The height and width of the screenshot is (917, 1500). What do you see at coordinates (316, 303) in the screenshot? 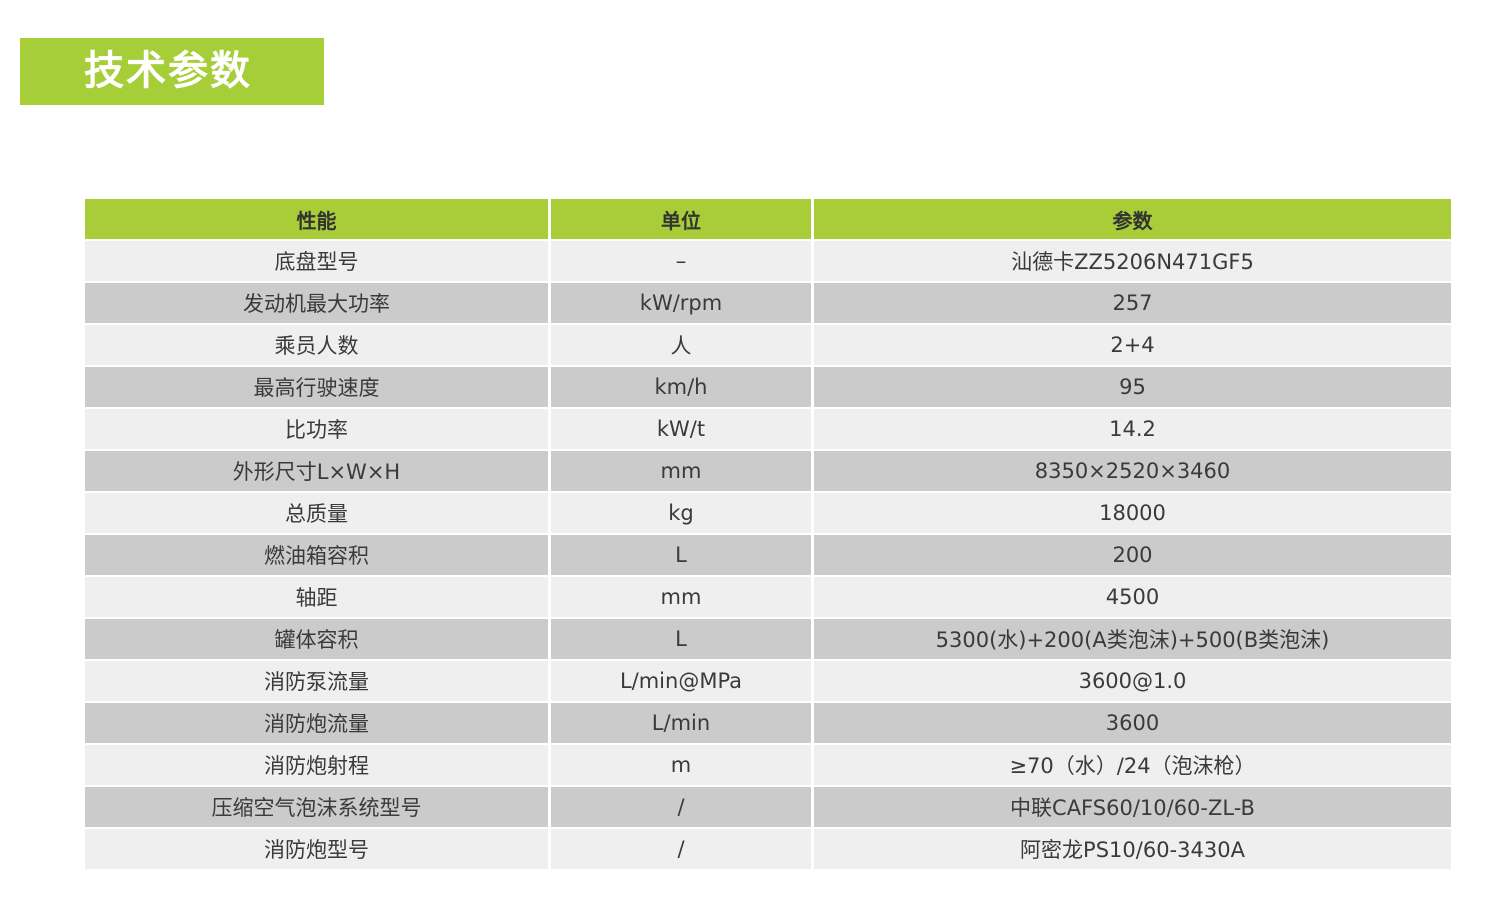
I see `cell-performance: 发动机最大功率` at bounding box center [316, 303].